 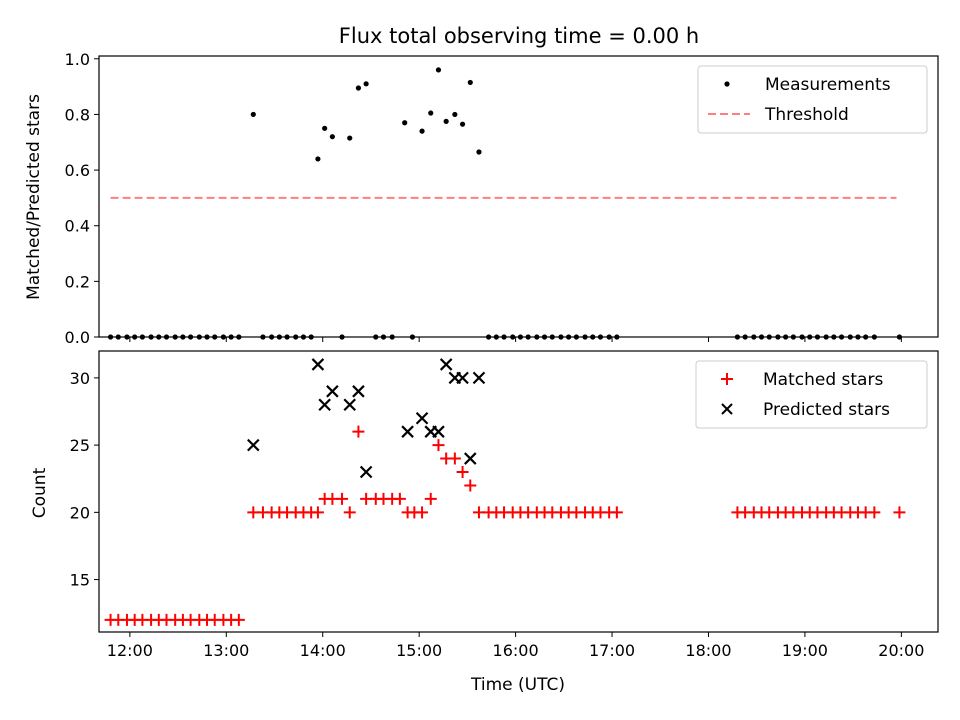 I want to click on x-tick-label: 13:00, so click(x=226, y=650).